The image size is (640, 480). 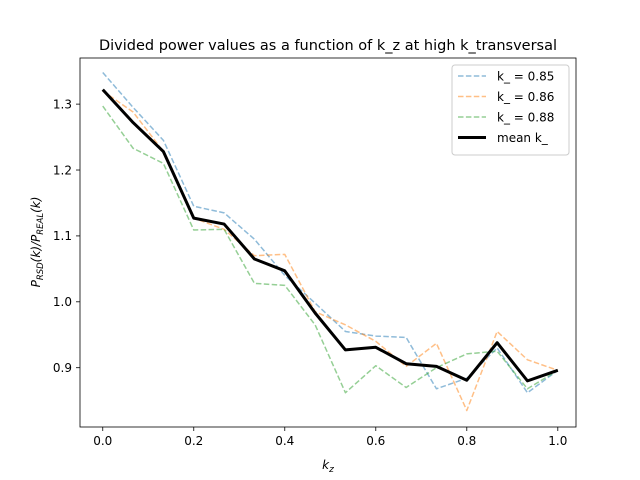 What do you see at coordinates (62, 170) in the screenshot?
I see `y-tick-label: 1.2` at bounding box center [62, 170].